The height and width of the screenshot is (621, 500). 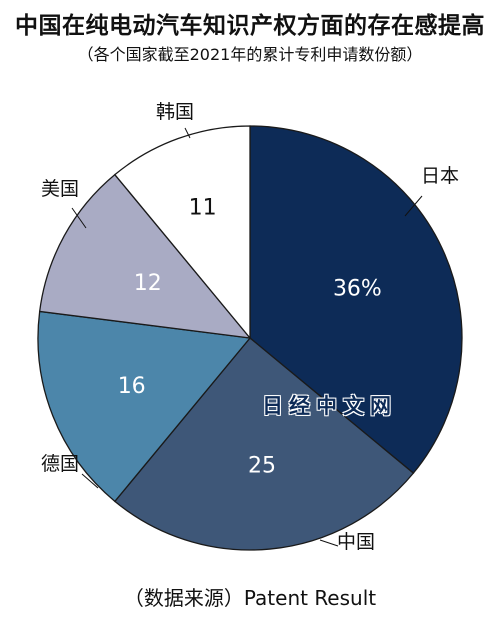 I want to click on slice-value-label: 12, so click(x=148, y=283).